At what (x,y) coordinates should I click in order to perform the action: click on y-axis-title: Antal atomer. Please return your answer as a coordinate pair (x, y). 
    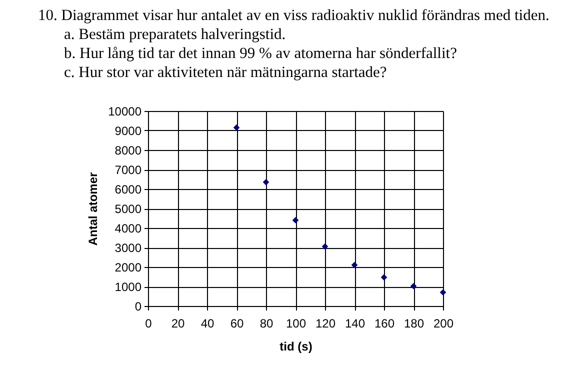
    Looking at the image, I should click on (93, 209).